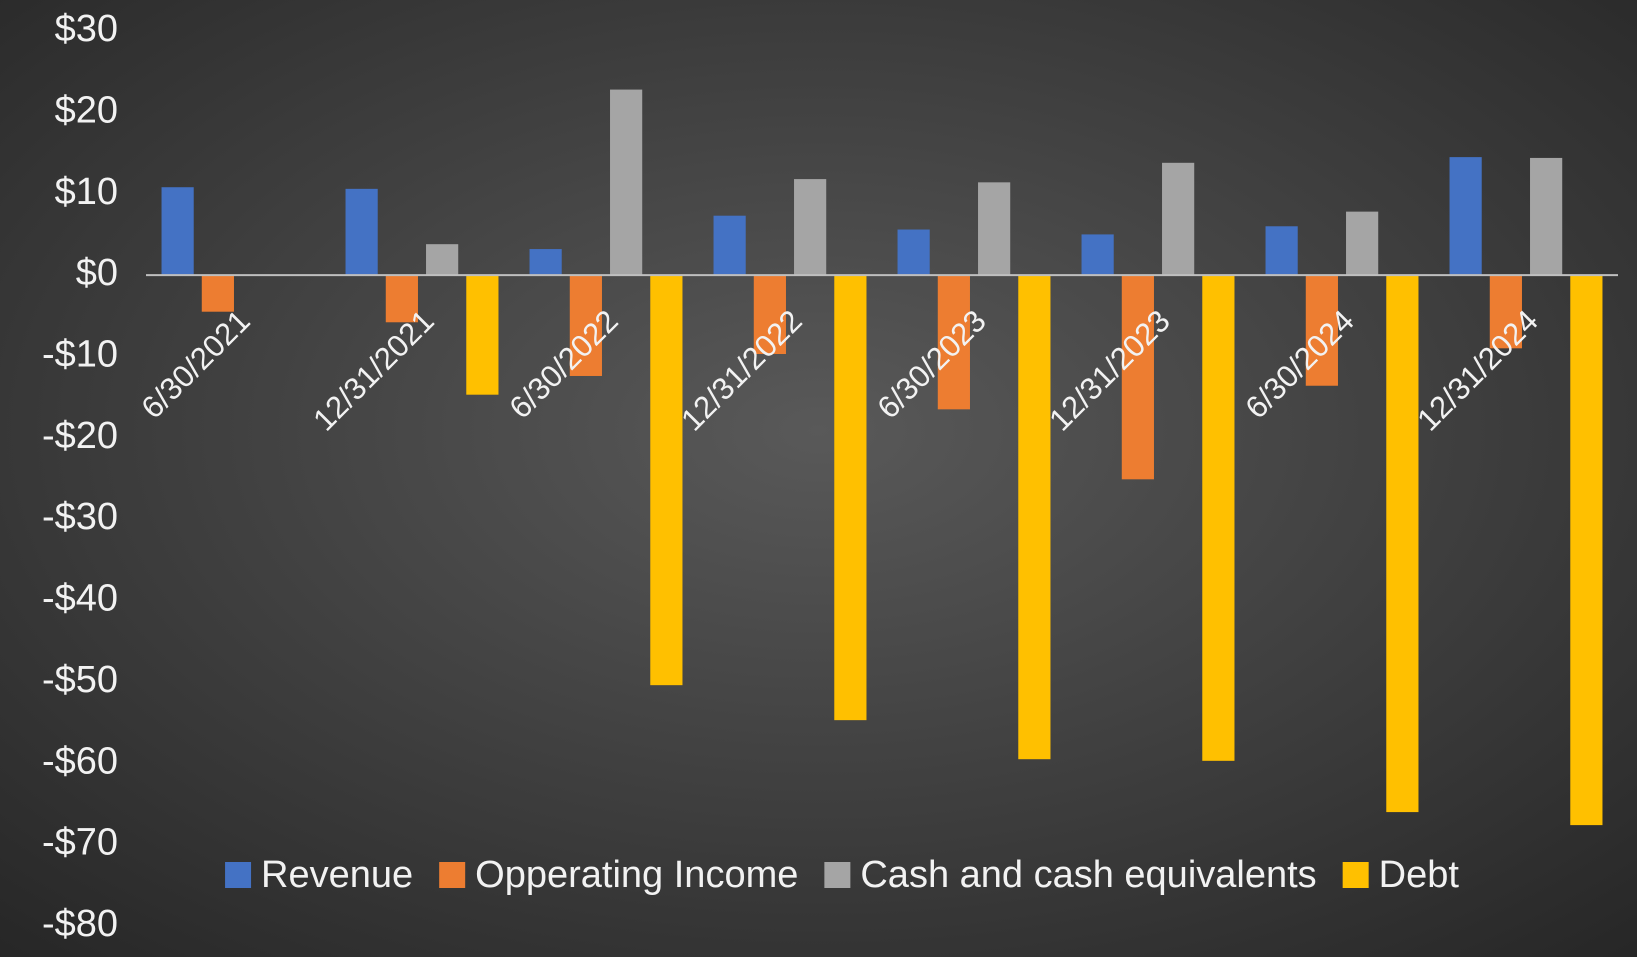 Image resolution: width=1637 pixels, height=957 pixels. What do you see at coordinates (1088, 875) in the screenshot?
I see `legend-label: Cash and cash equivalents` at bounding box center [1088, 875].